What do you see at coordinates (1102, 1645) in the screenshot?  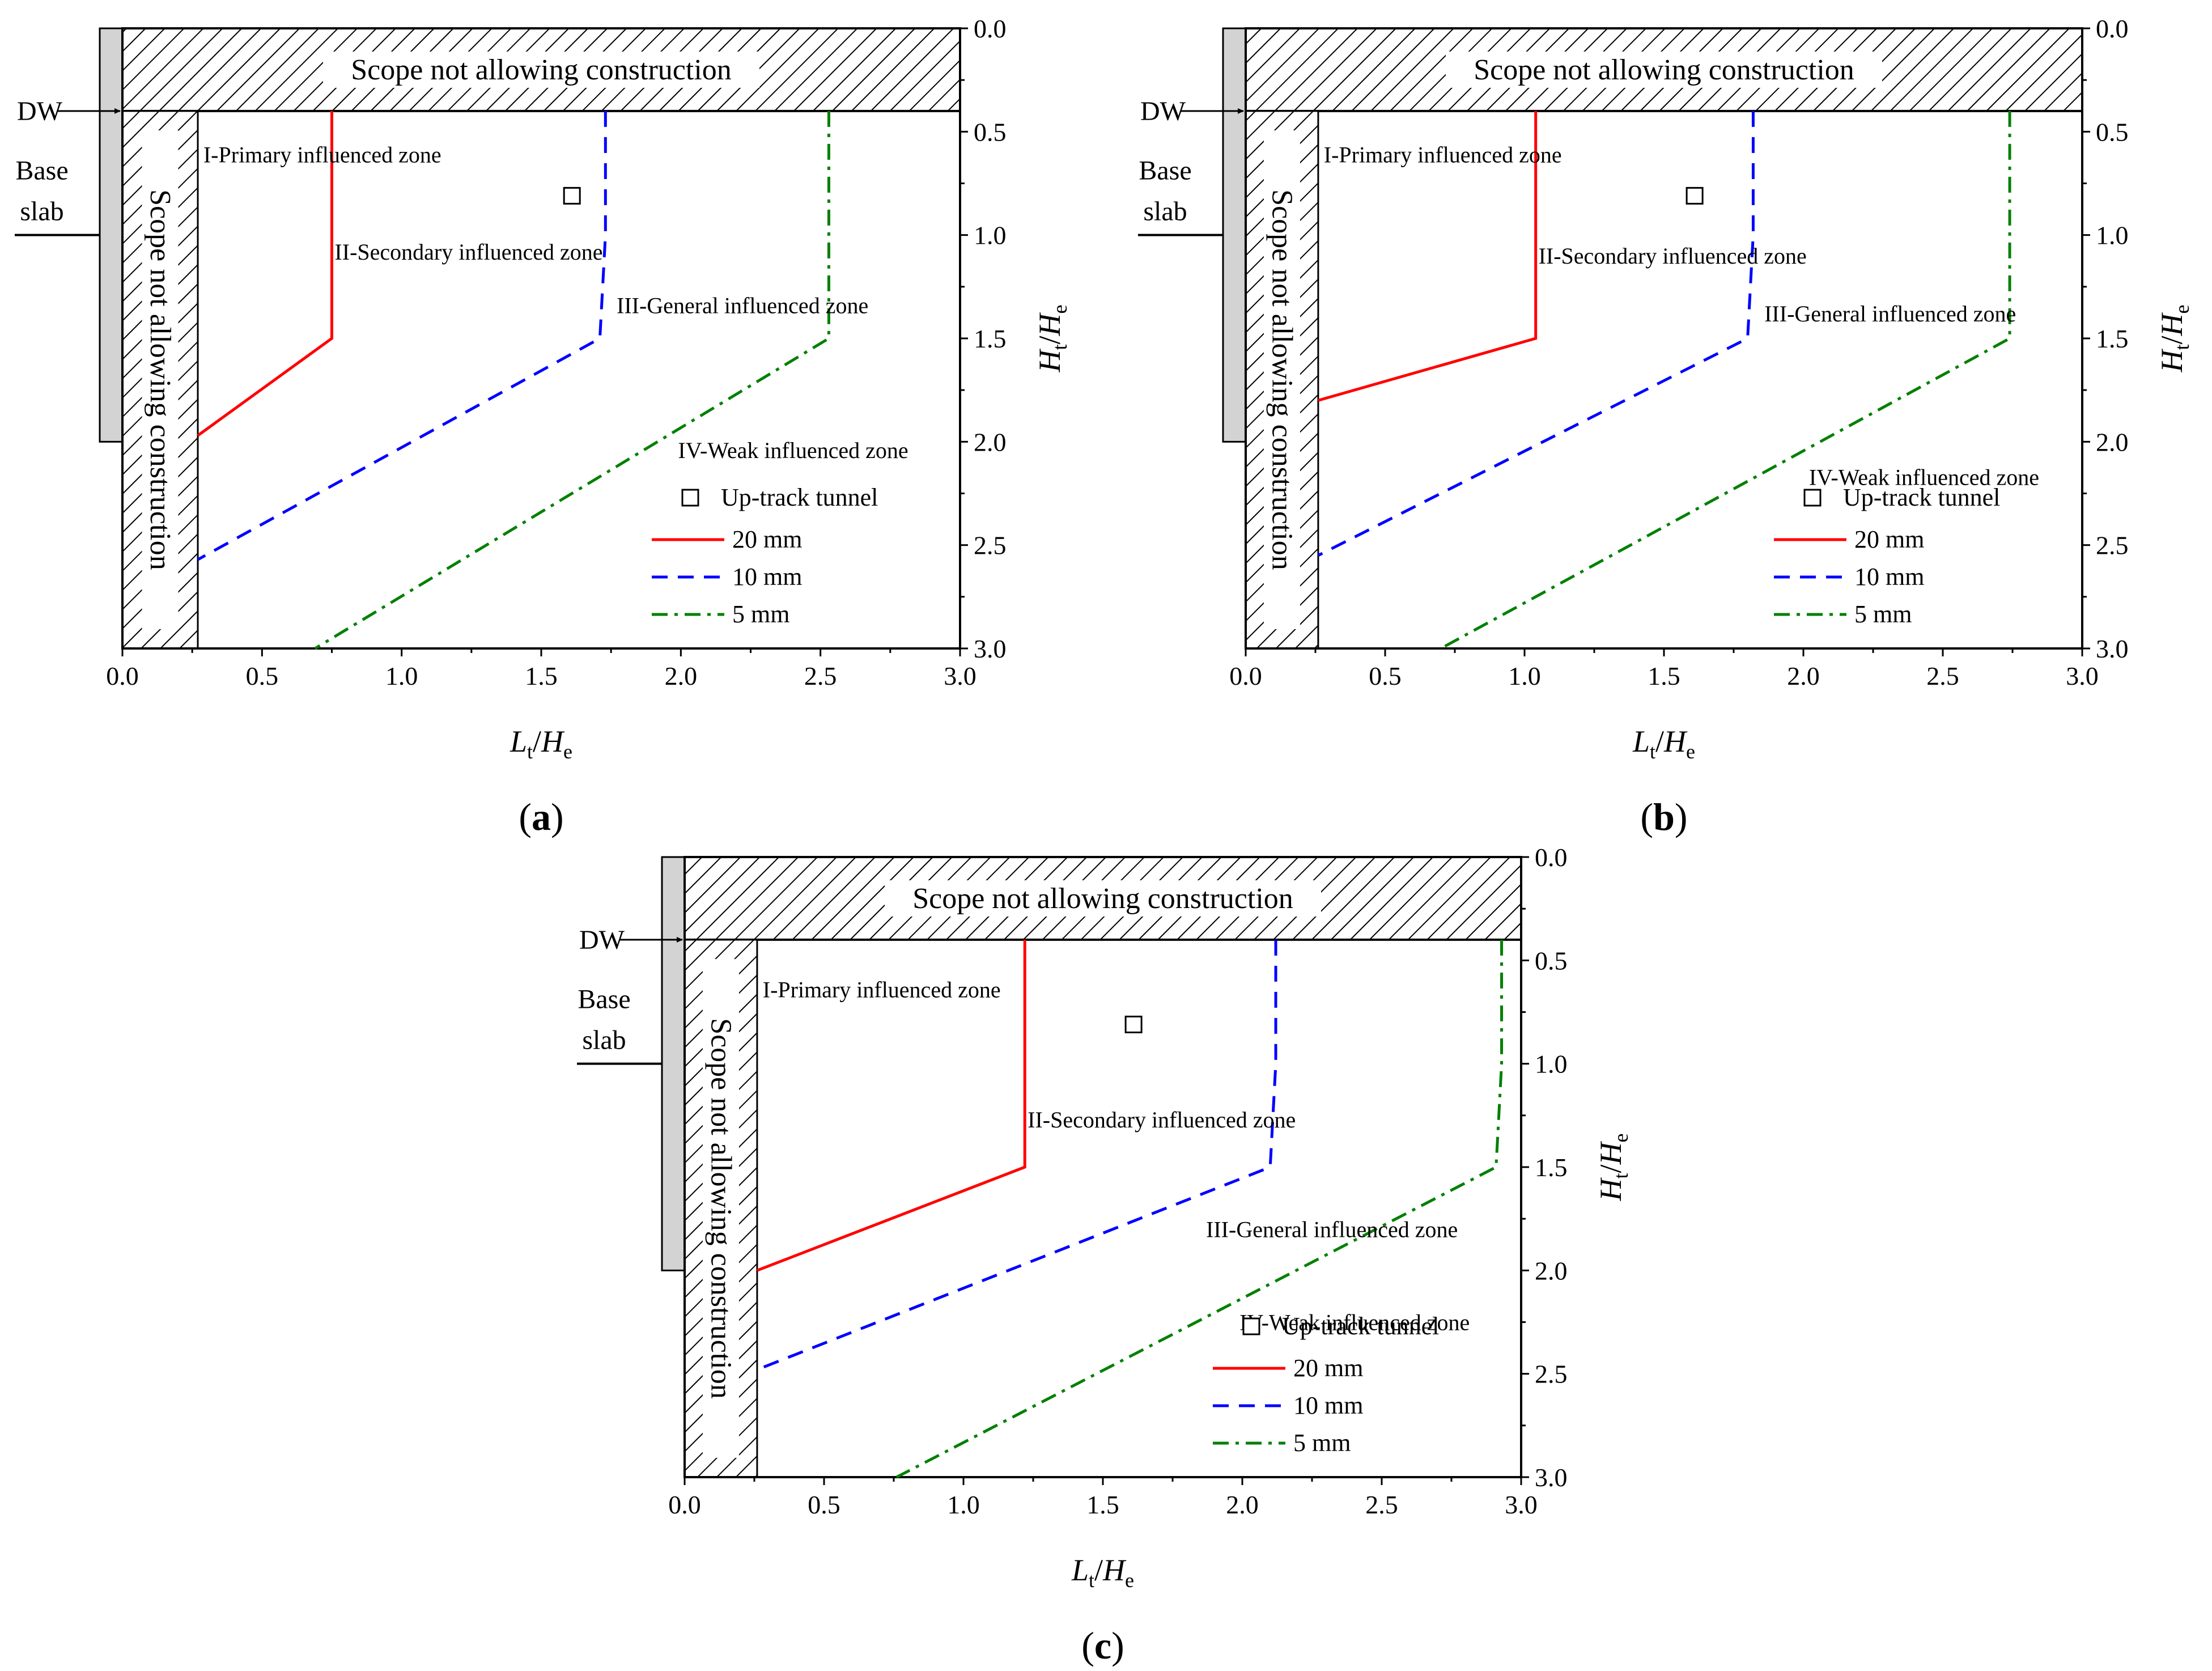 I see `panel-label: (c)` at bounding box center [1102, 1645].